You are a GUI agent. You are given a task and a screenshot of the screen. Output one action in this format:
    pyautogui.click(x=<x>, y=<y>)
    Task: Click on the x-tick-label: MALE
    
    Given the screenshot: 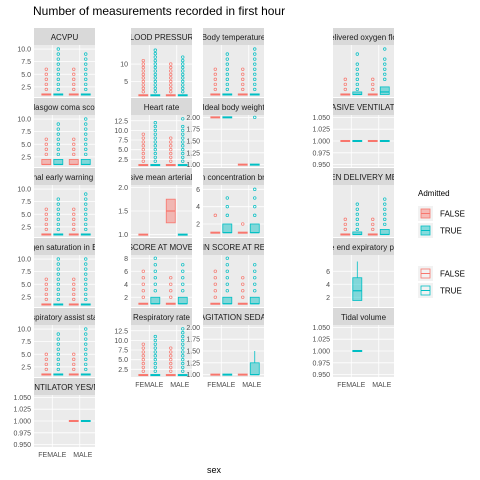 What is the action you would take?
    pyautogui.click(x=251, y=385)
    